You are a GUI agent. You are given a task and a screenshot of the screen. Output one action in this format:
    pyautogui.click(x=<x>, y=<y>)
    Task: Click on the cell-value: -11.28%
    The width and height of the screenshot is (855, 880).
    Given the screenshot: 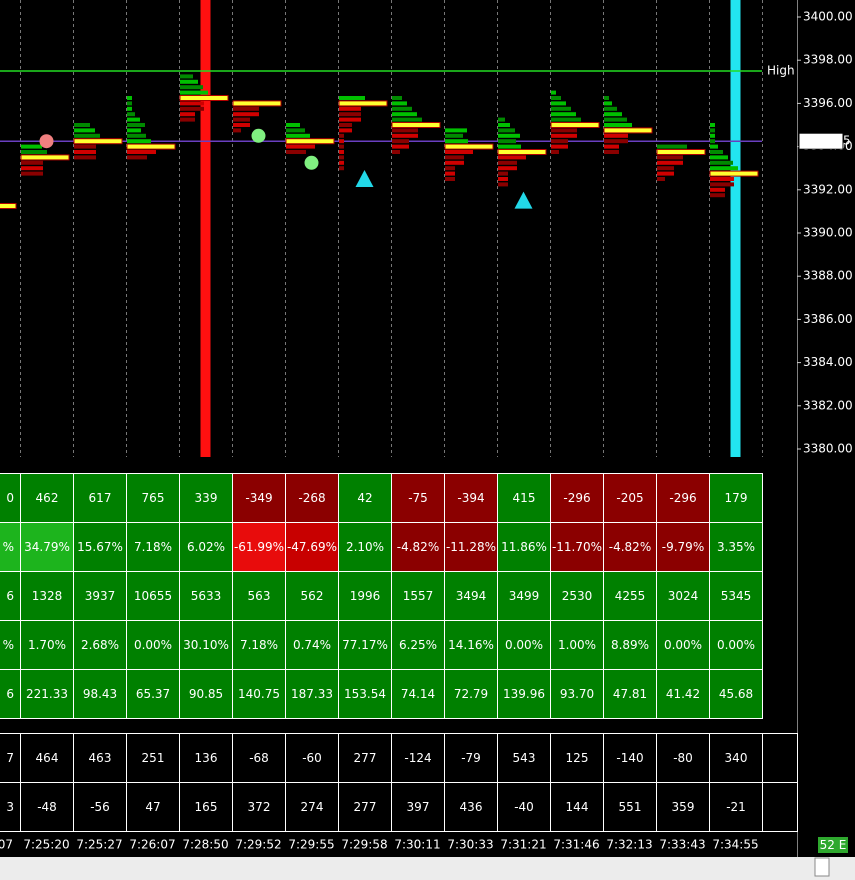 What is the action you would take?
    pyautogui.click(x=471, y=547)
    